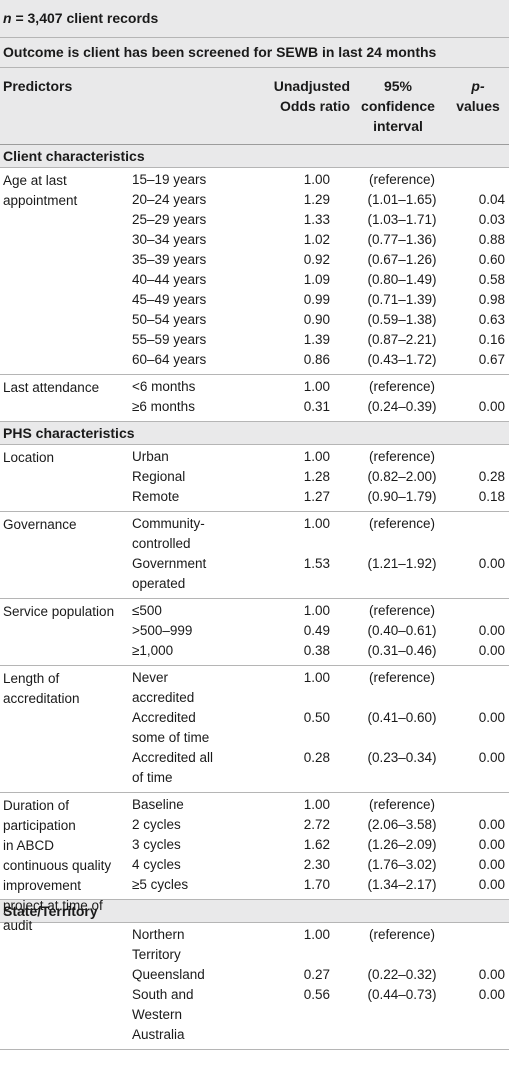 This screenshot has height=1068, width=509. Describe the element at coordinates (316, 199) in the screenshot. I see `odds-ratio-cell: 1.29` at that location.